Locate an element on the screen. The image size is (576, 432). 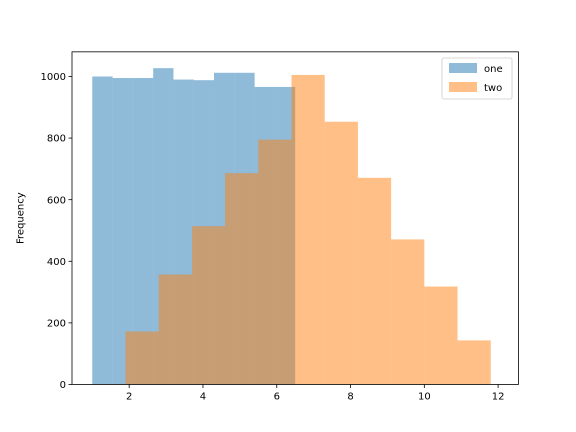
legend-label-one: one is located at coordinates (493, 69).